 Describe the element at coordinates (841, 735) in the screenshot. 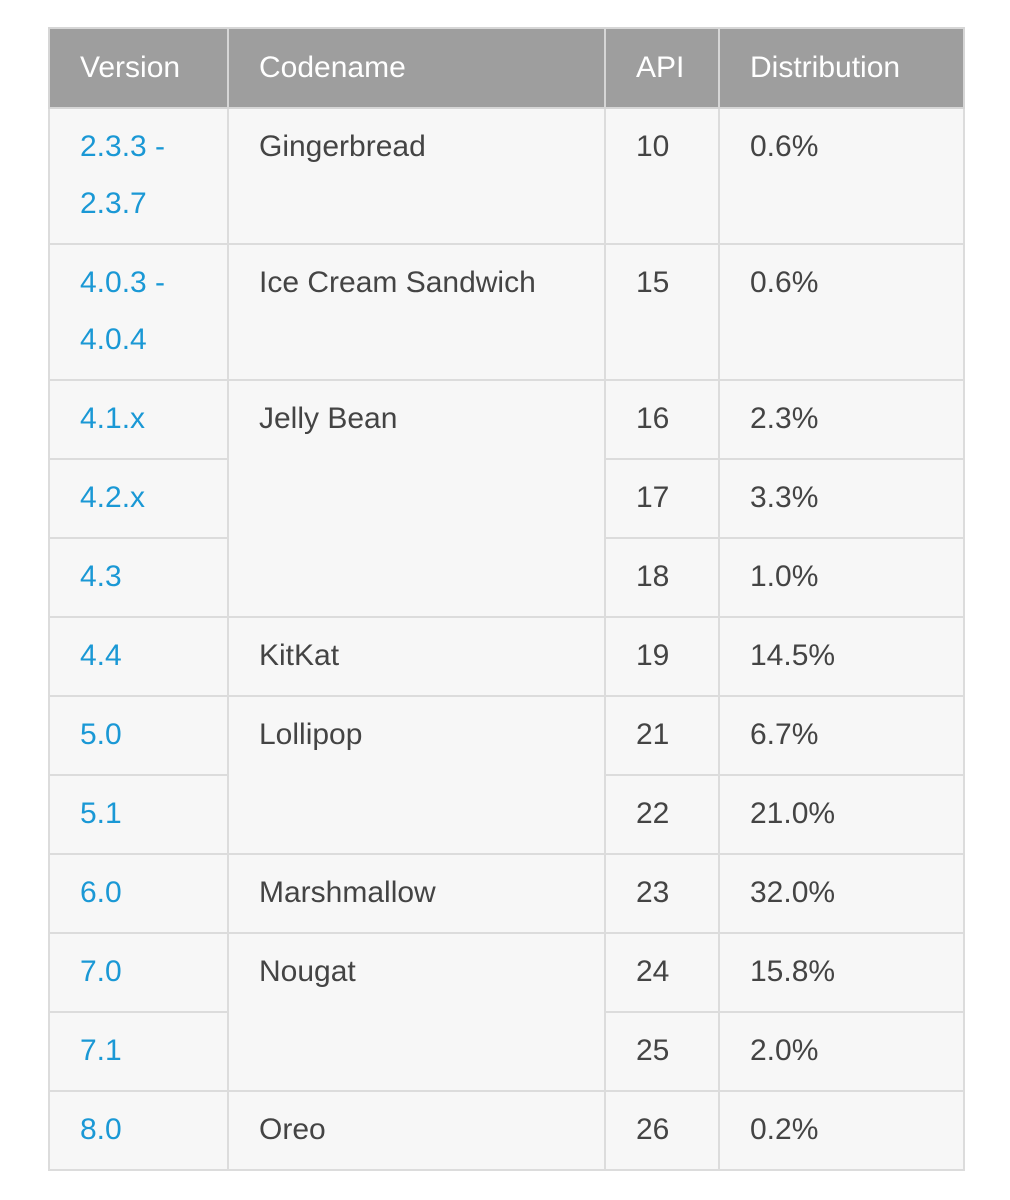

I see `distribution-cell: 6.7%` at that location.